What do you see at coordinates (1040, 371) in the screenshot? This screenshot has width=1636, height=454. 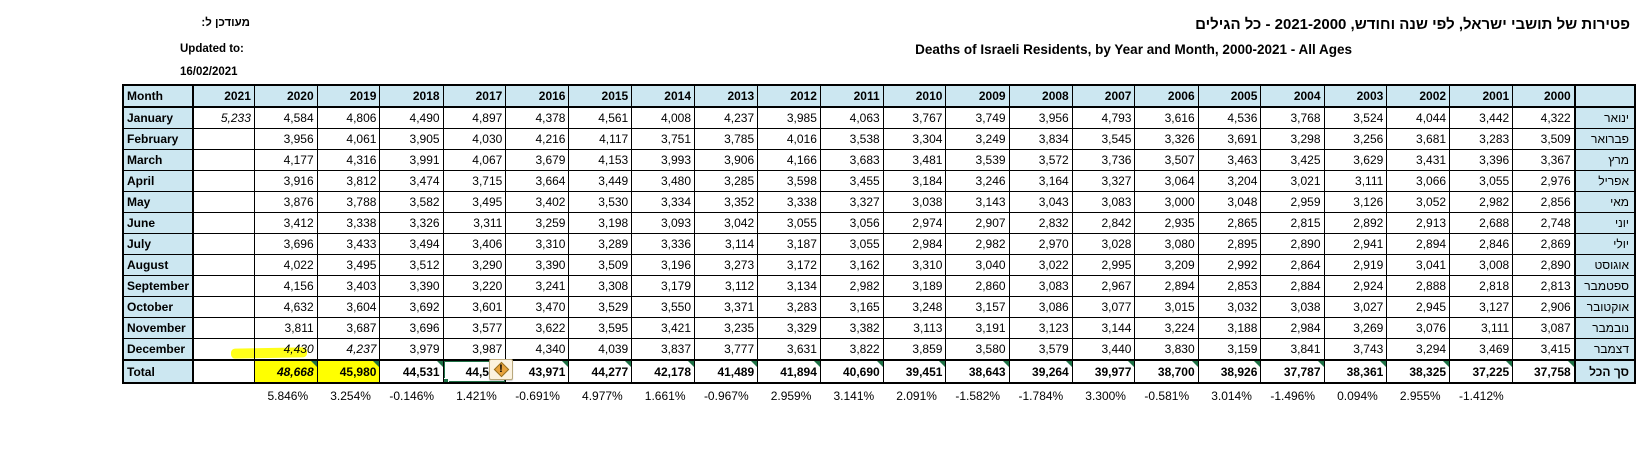 I see `cell-total-2008: 39,264` at bounding box center [1040, 371].